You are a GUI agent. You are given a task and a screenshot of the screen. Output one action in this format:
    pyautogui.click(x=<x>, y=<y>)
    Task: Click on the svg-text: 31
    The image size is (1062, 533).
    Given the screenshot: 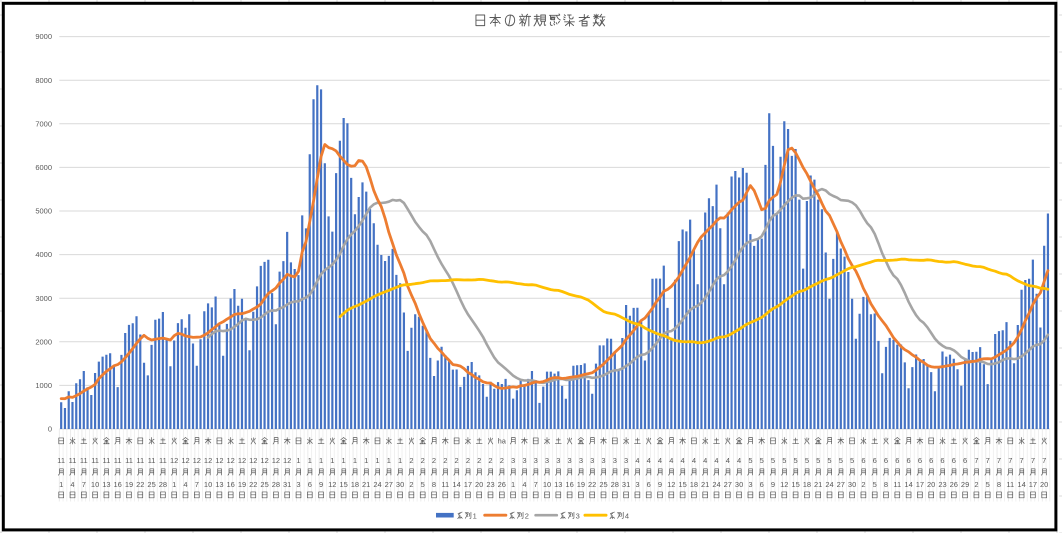 What is the action you would take?
    pyautogui.click(x=626, y=484)
    